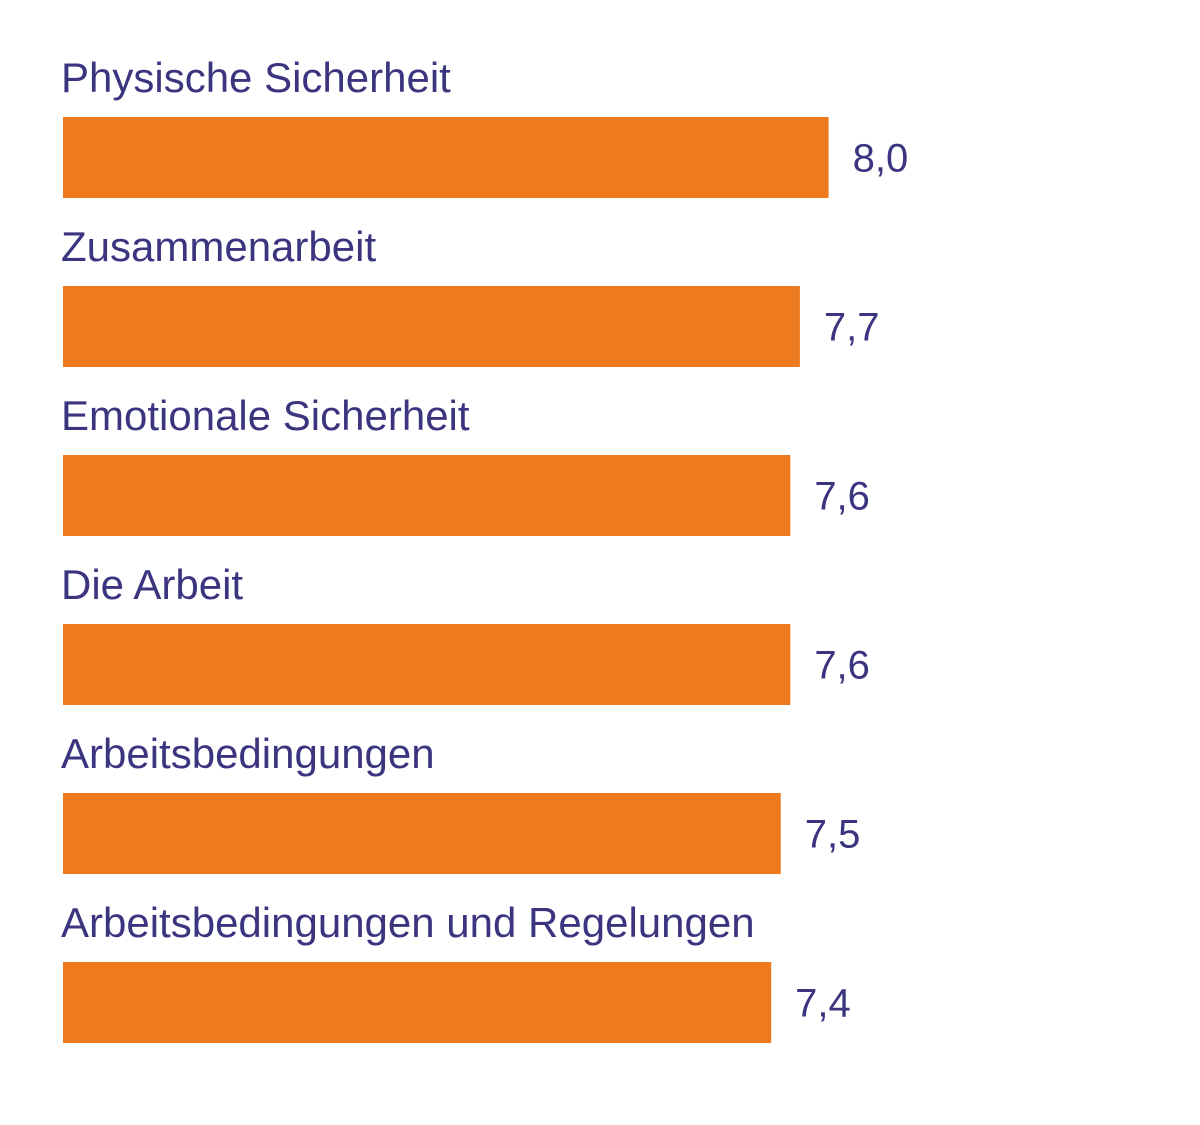  Describe the element at coordinates (248, 753) in the screenshot. I see `category-label: Arbeitsbedingungen` at that location.